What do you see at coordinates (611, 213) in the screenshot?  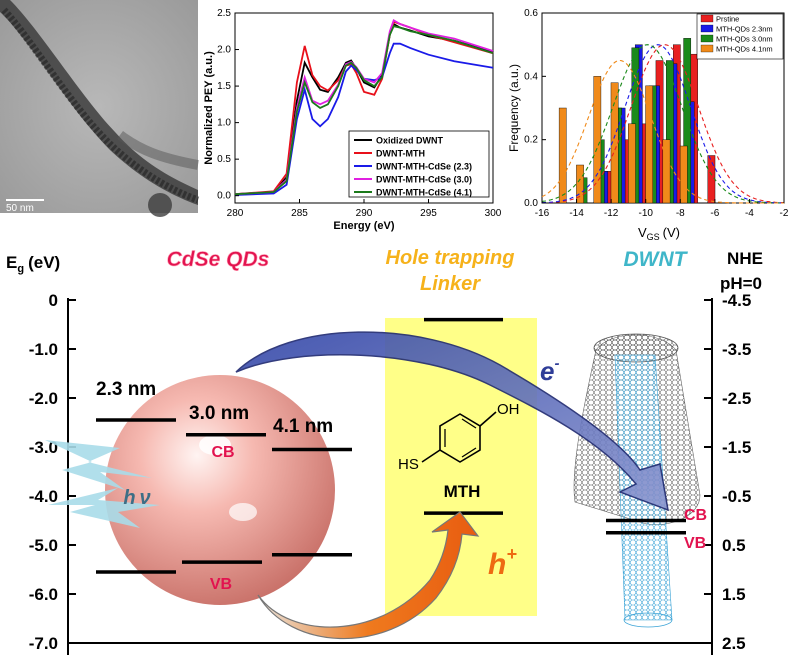 I see `freq-x-tick-label: -12` at bounding box center [611, 213].